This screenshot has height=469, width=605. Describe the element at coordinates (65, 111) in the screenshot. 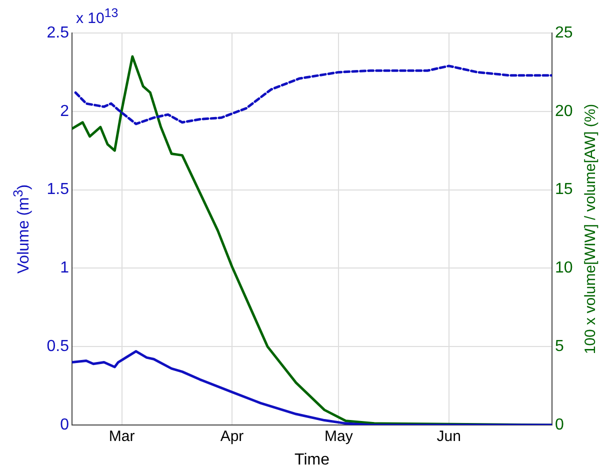

I see `y-tick-label: 2` at that location.